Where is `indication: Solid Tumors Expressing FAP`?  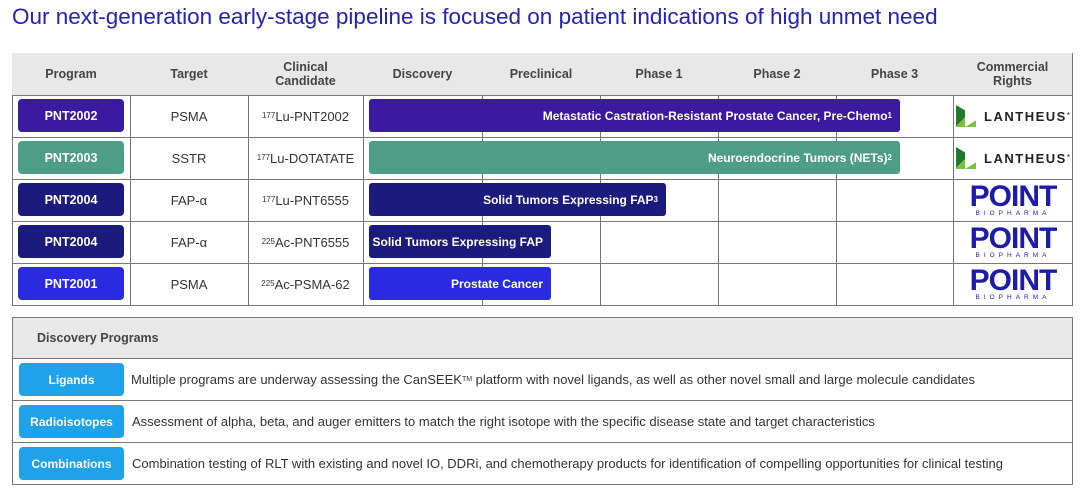 indication: Solid Tumors Expressing FAP is located at coordinates (568, 199).